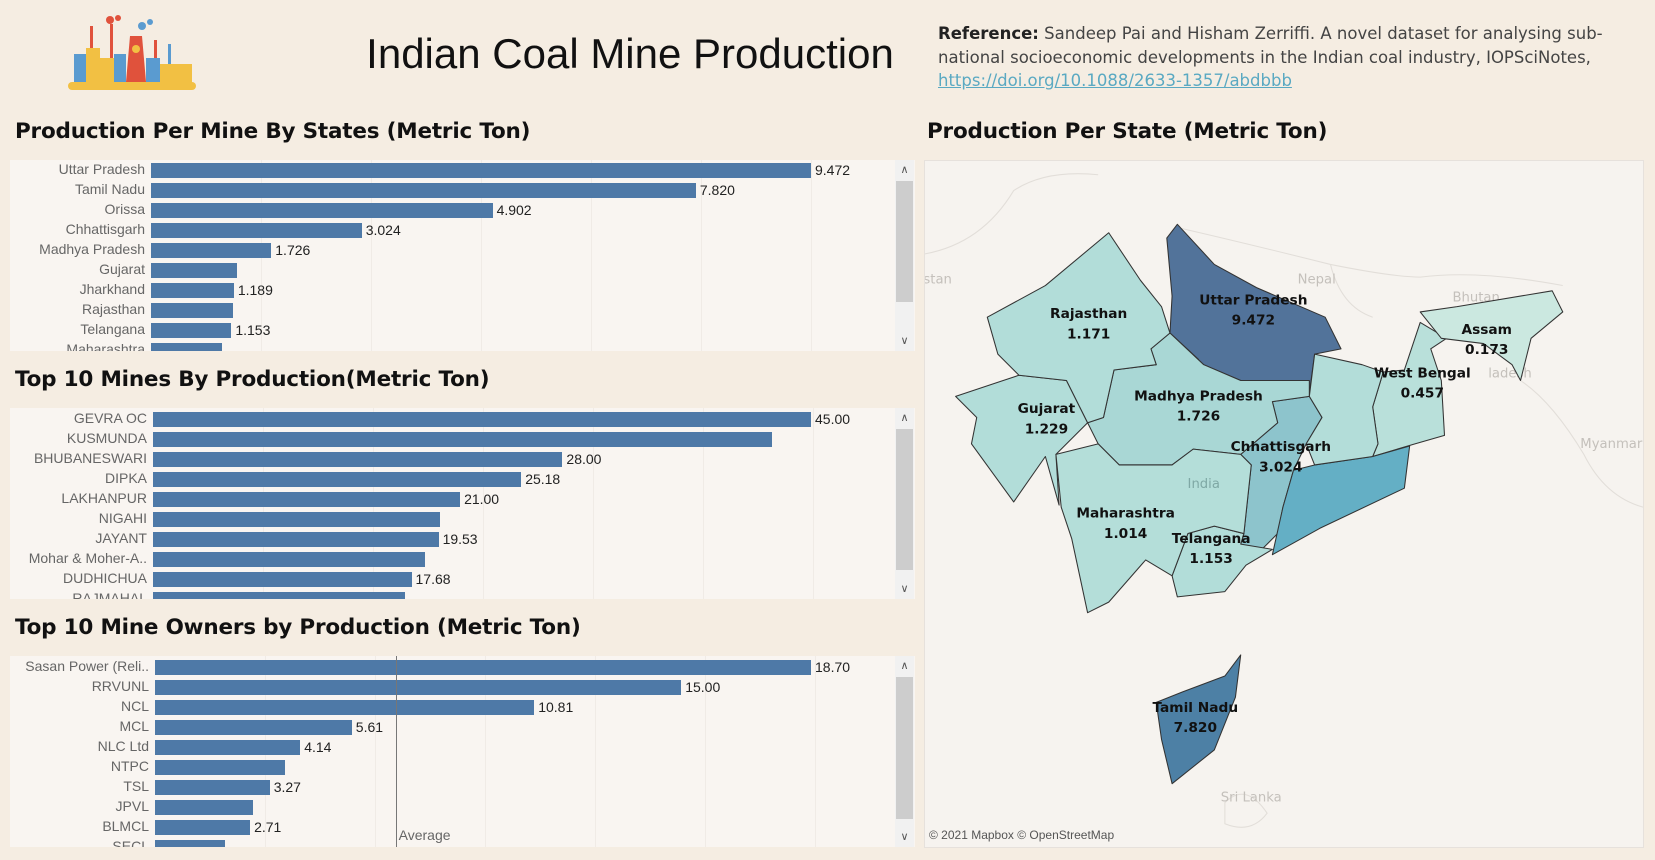  Describe the element at coordinates (833, 419) in the screenshot. I see `bar-value-label: 45.00` at that location.